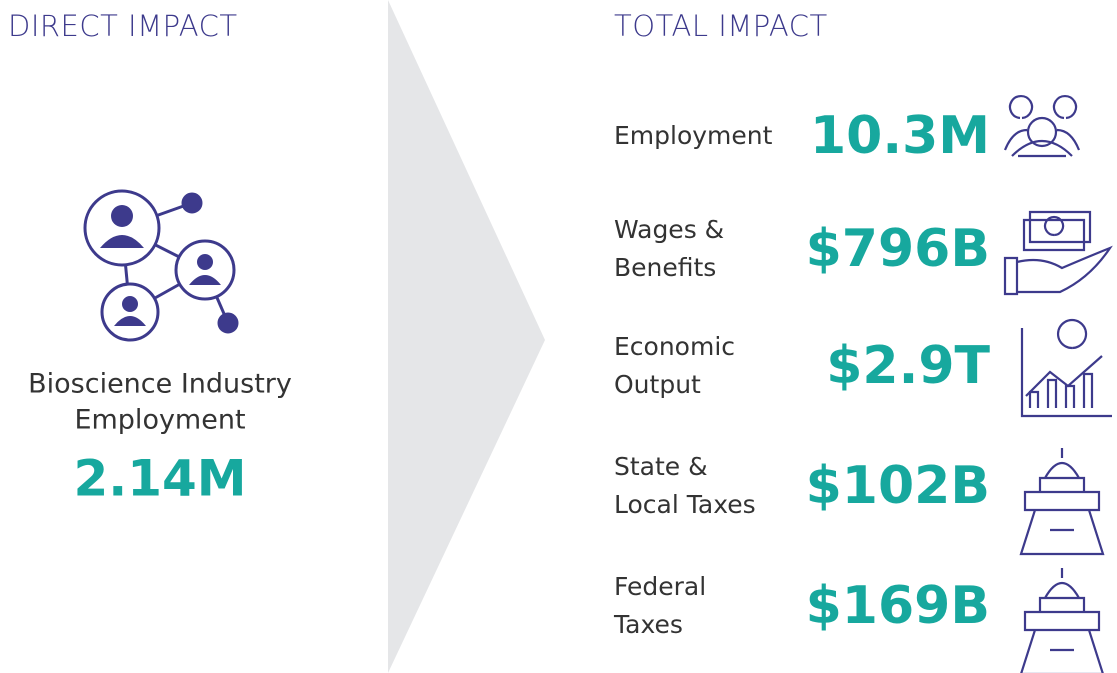 This screenshot has width=1117, height=673. I want to click on item-value: 10.3M, so click(900, 136).